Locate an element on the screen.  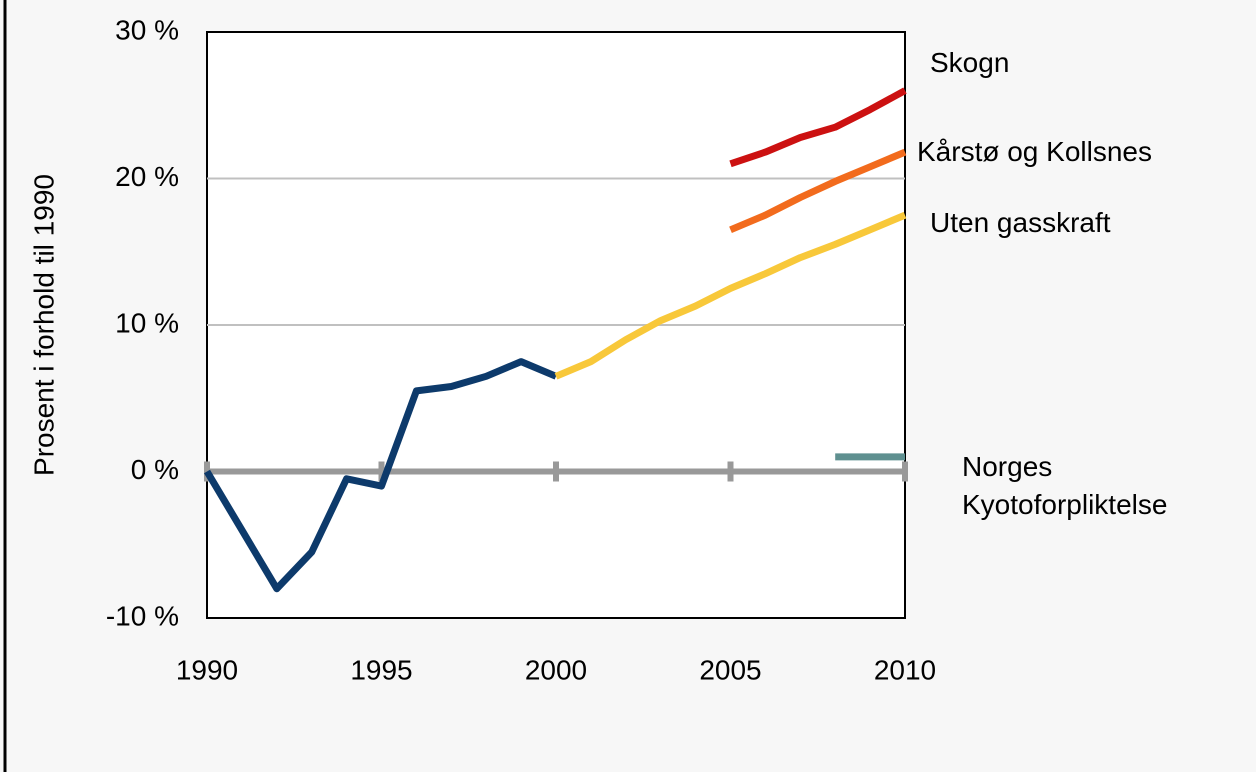
y-tick-label: -10 % is located at coordinates (142, 615).